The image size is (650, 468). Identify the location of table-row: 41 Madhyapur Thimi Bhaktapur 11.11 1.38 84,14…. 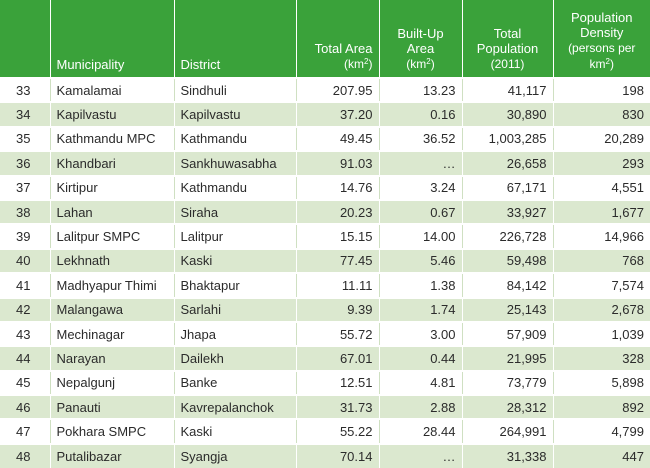
(325, 285).